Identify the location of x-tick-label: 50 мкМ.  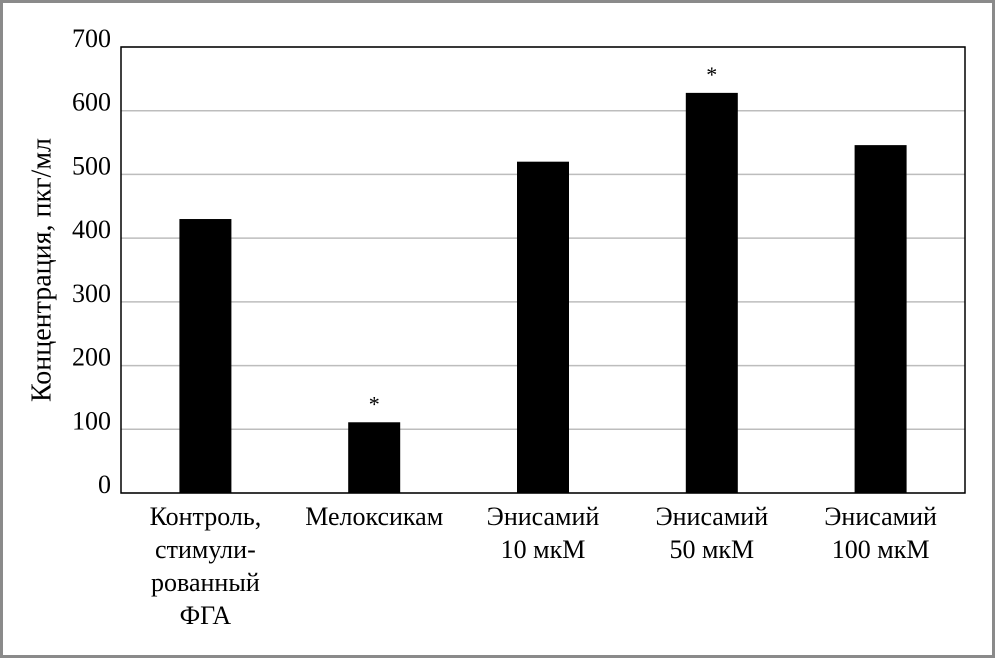
(711, 549).